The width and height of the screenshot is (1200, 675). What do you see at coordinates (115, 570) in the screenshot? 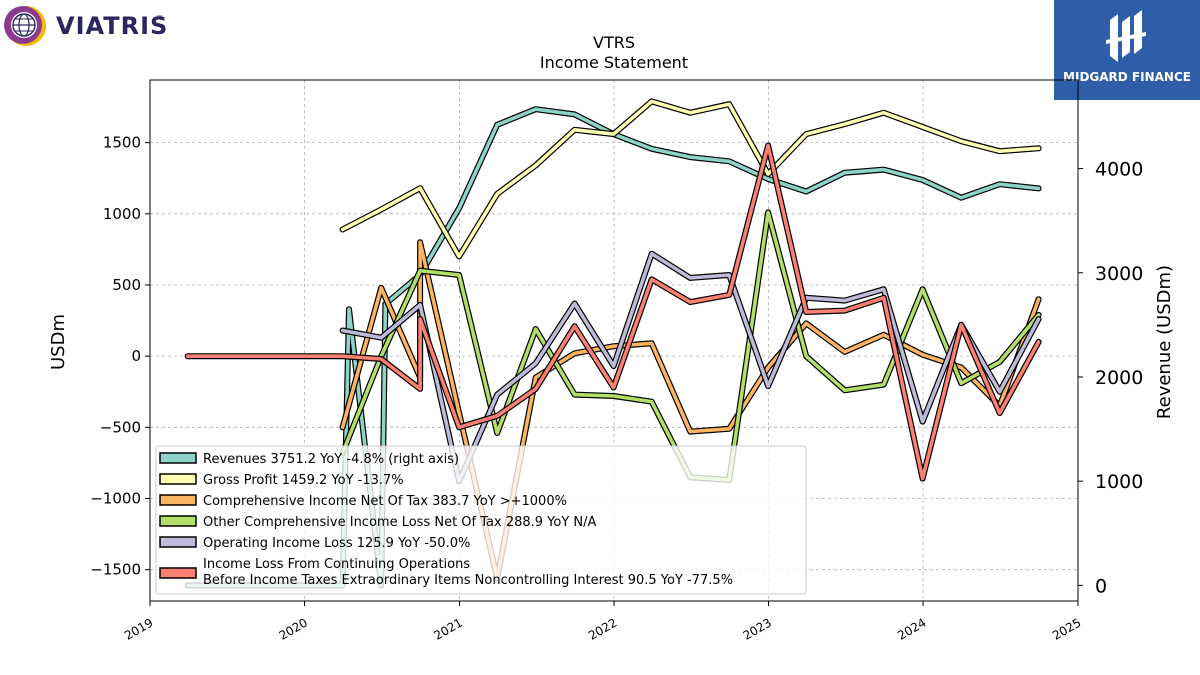
I see `y-tick-label-left: −1500` at bounding box center [115, 570].